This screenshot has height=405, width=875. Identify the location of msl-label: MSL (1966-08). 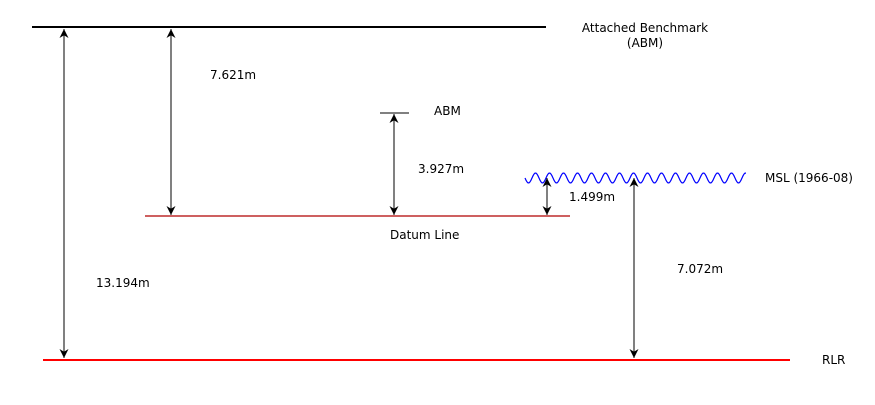
(809, 178).